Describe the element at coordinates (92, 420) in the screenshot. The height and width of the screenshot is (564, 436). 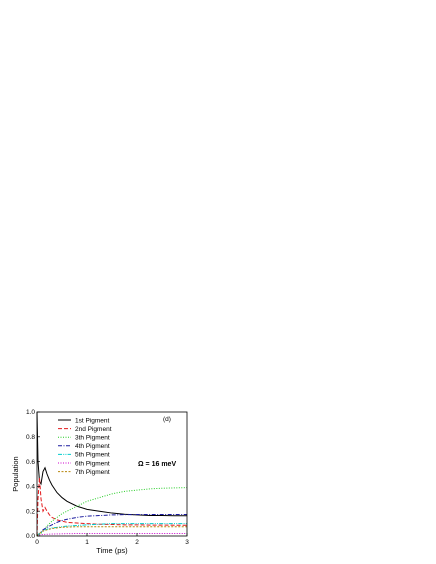
I see `legend-label-1: 1st Pigment` at that location.